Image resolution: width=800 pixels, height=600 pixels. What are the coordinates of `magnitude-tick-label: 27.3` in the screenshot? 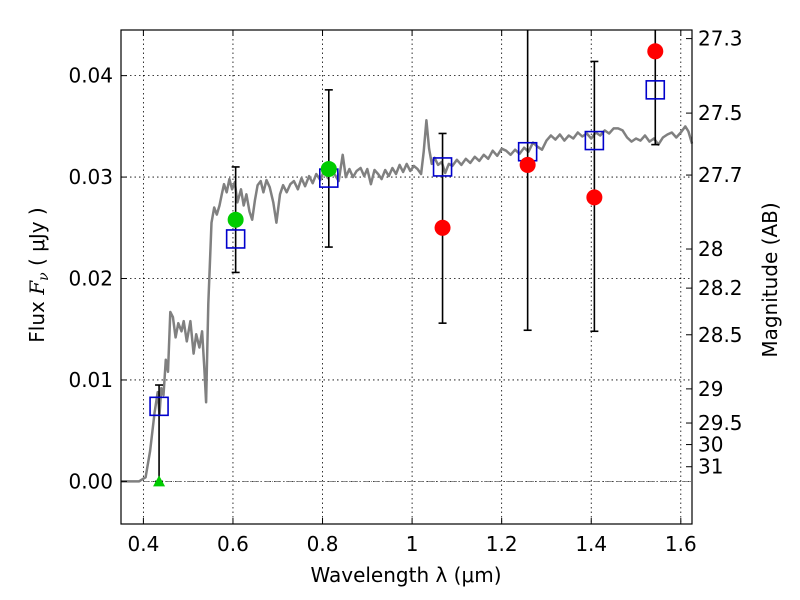 It's located at (720, 39).